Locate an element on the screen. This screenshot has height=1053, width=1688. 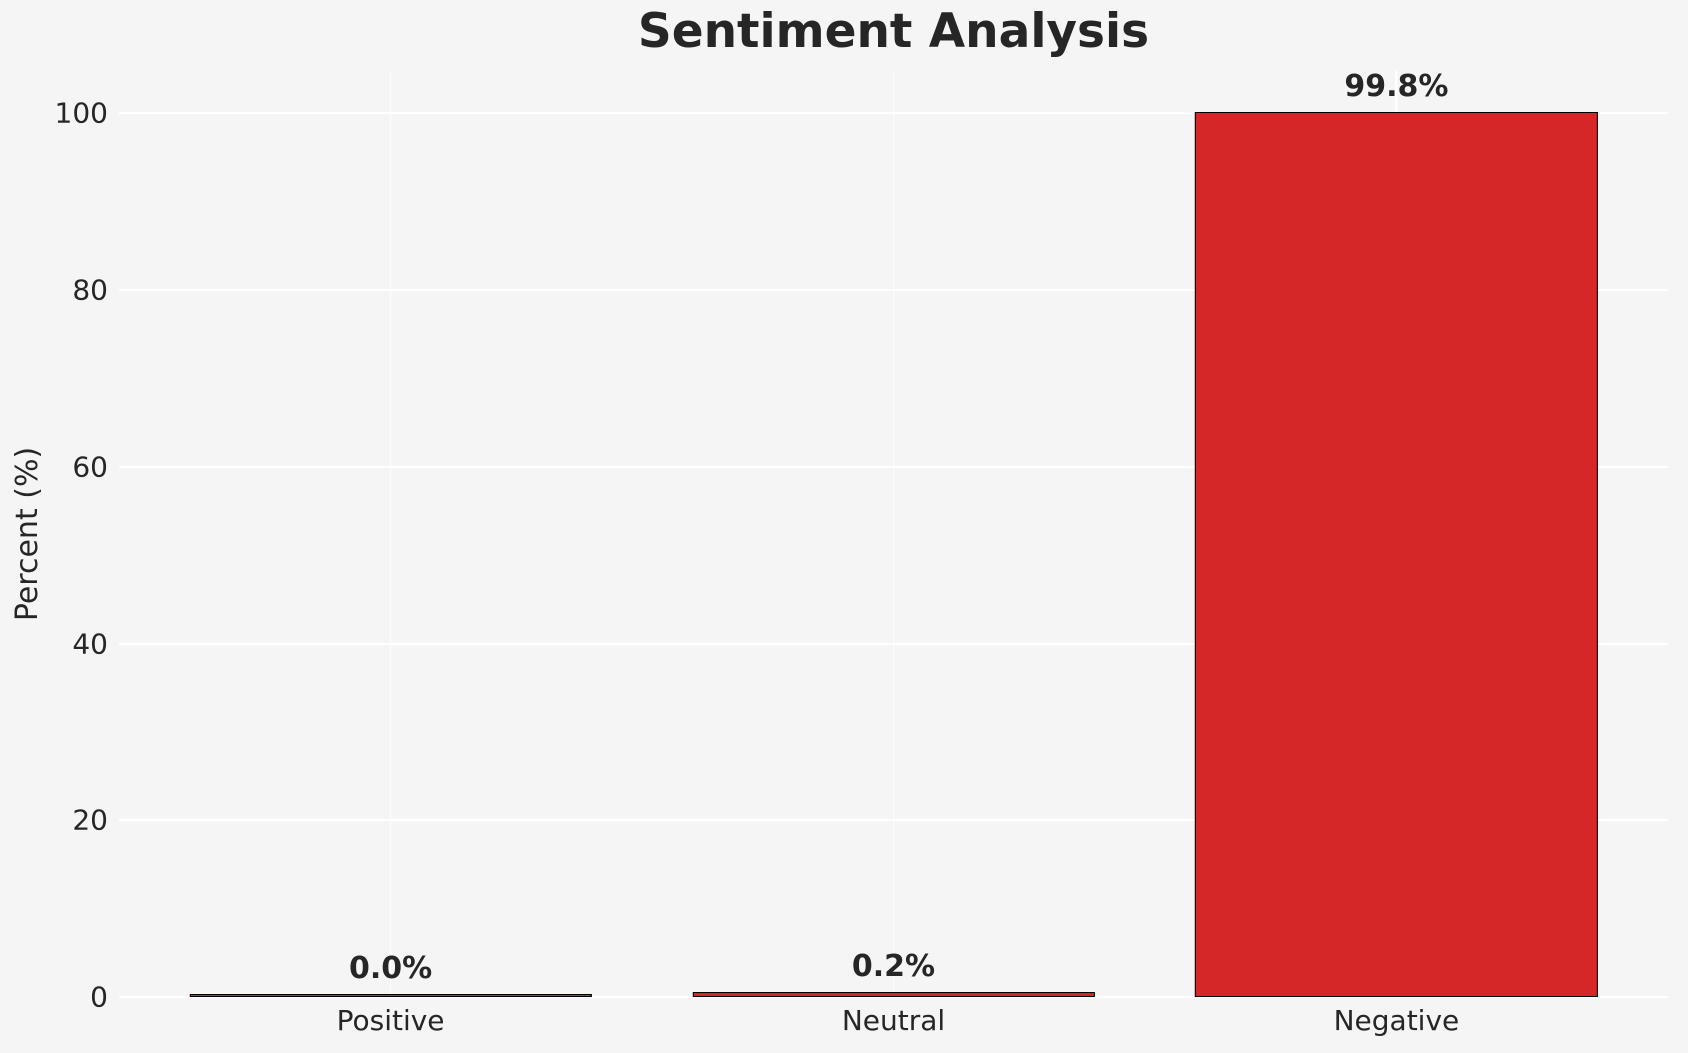
bar-value-label: 99.8% is located at coordinates (1396, 87).